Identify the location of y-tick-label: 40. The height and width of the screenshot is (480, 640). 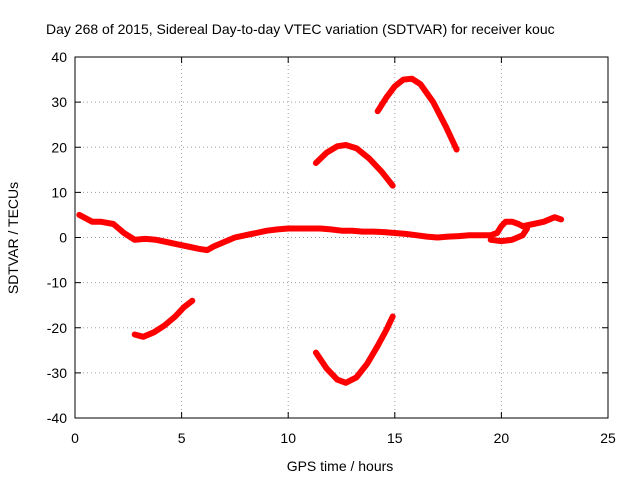
(59, 57).